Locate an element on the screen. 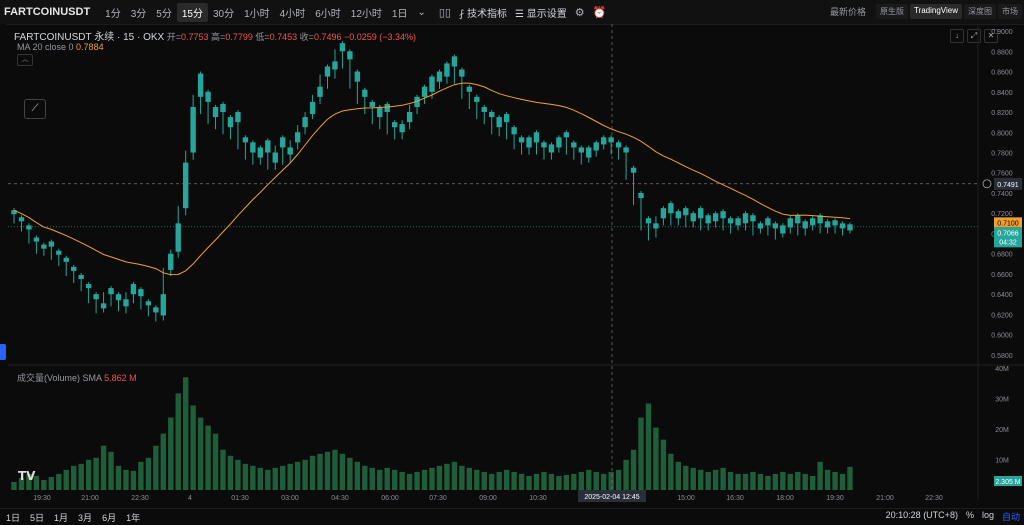 The width and height of the screenshot is (1024, 525). time-tick-label: 10:30 is located at coordinates (538, 498).